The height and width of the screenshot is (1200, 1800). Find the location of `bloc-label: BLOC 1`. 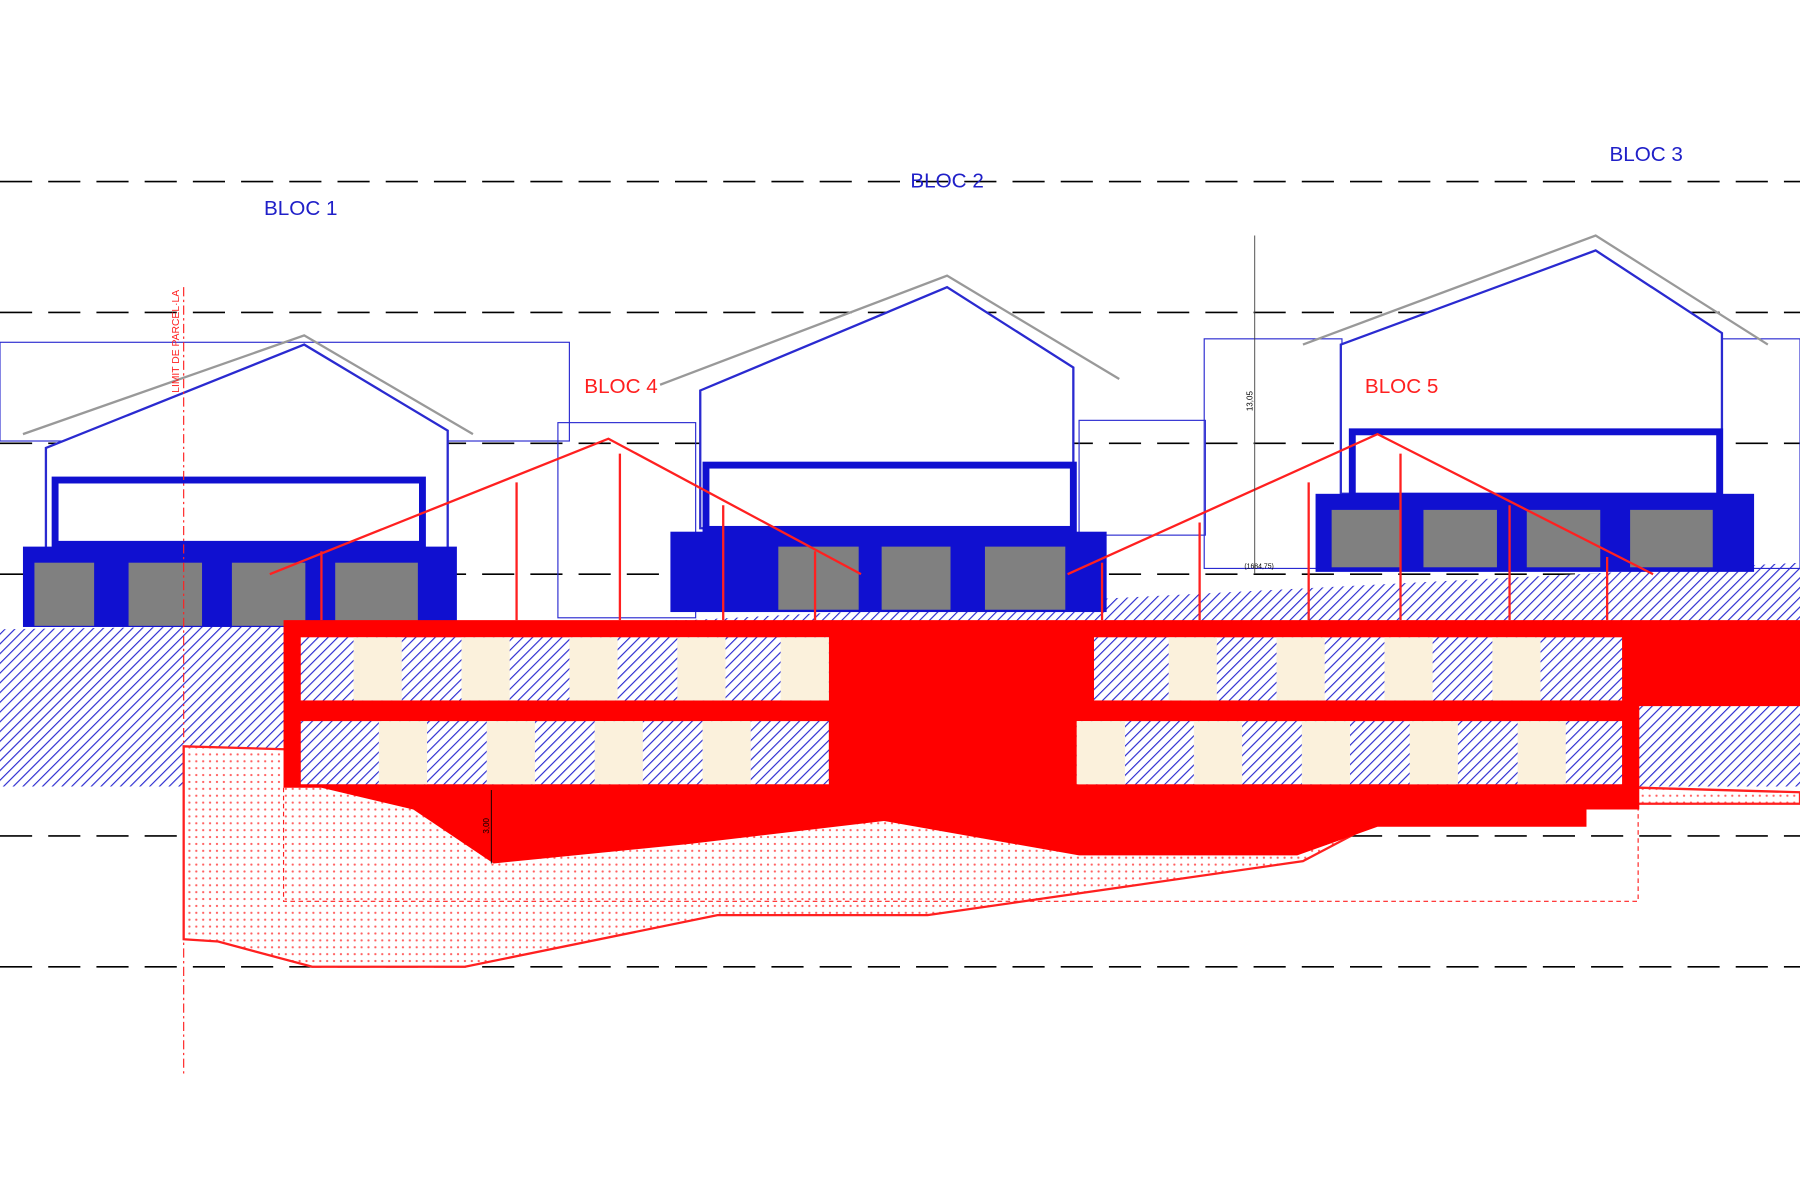

bloc-label: BLOC 1 is located at coordinates (300, 208).